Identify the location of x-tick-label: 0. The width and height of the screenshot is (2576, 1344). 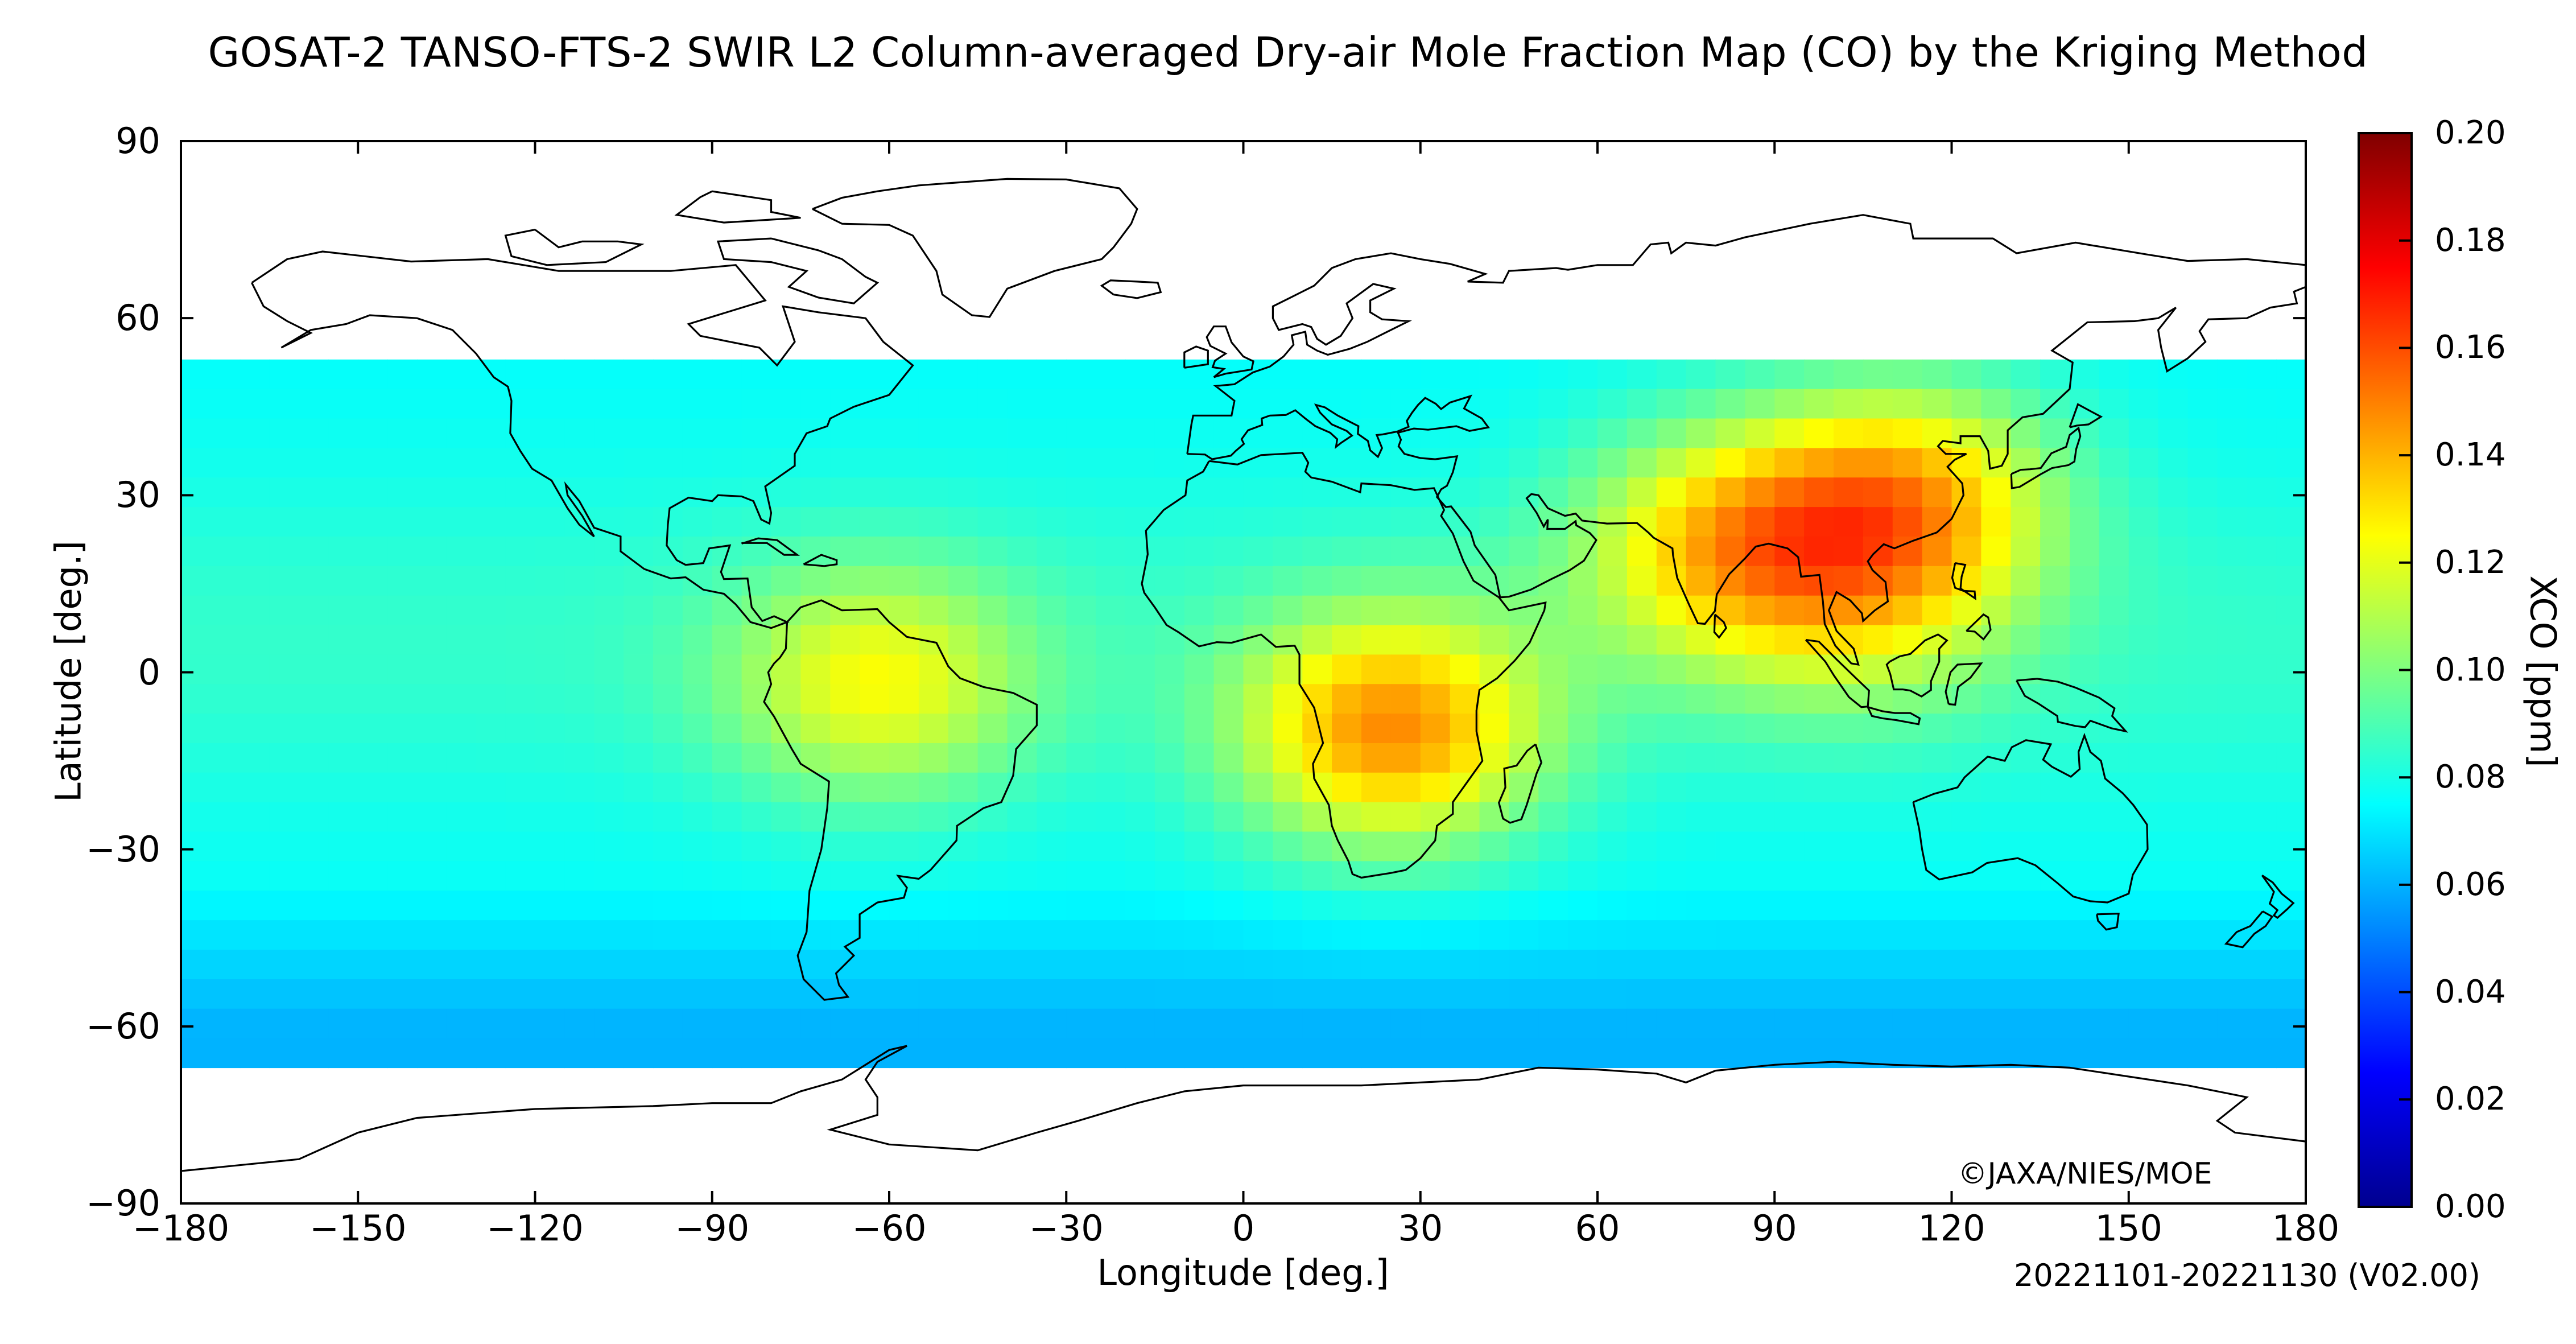
(1244, 1228).